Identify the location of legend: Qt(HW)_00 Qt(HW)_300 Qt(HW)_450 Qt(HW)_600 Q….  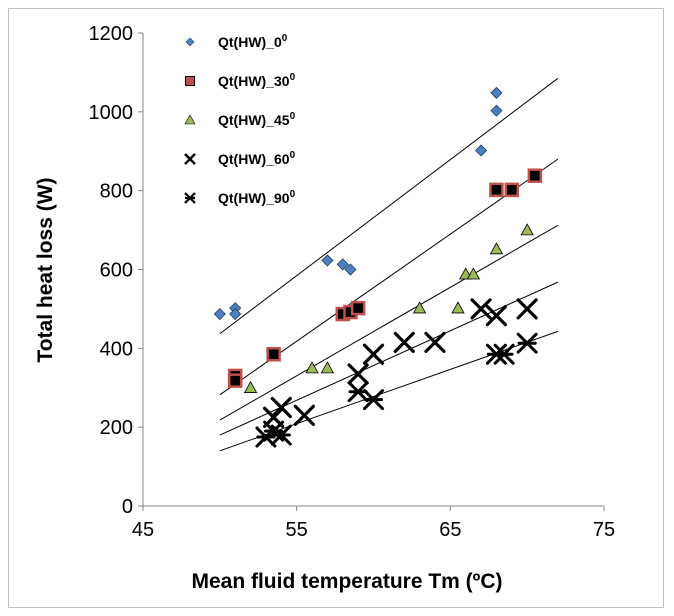
(240, 119).